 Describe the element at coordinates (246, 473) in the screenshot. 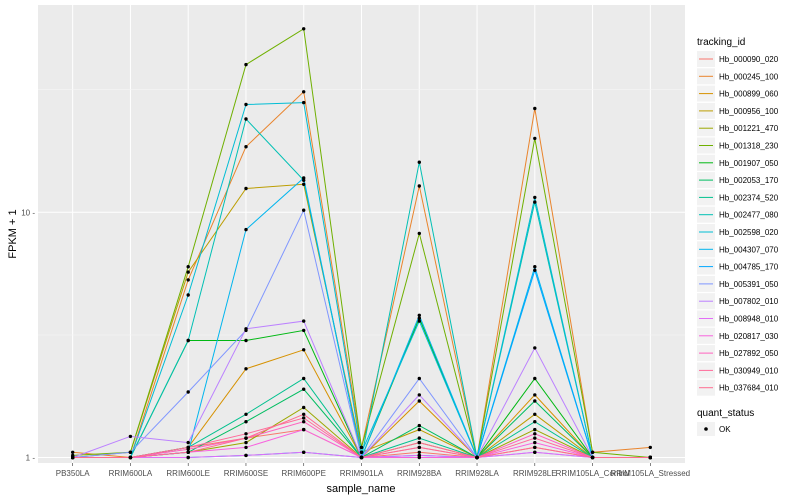

I see `x-tick-label: RRIM600SE` at that location.